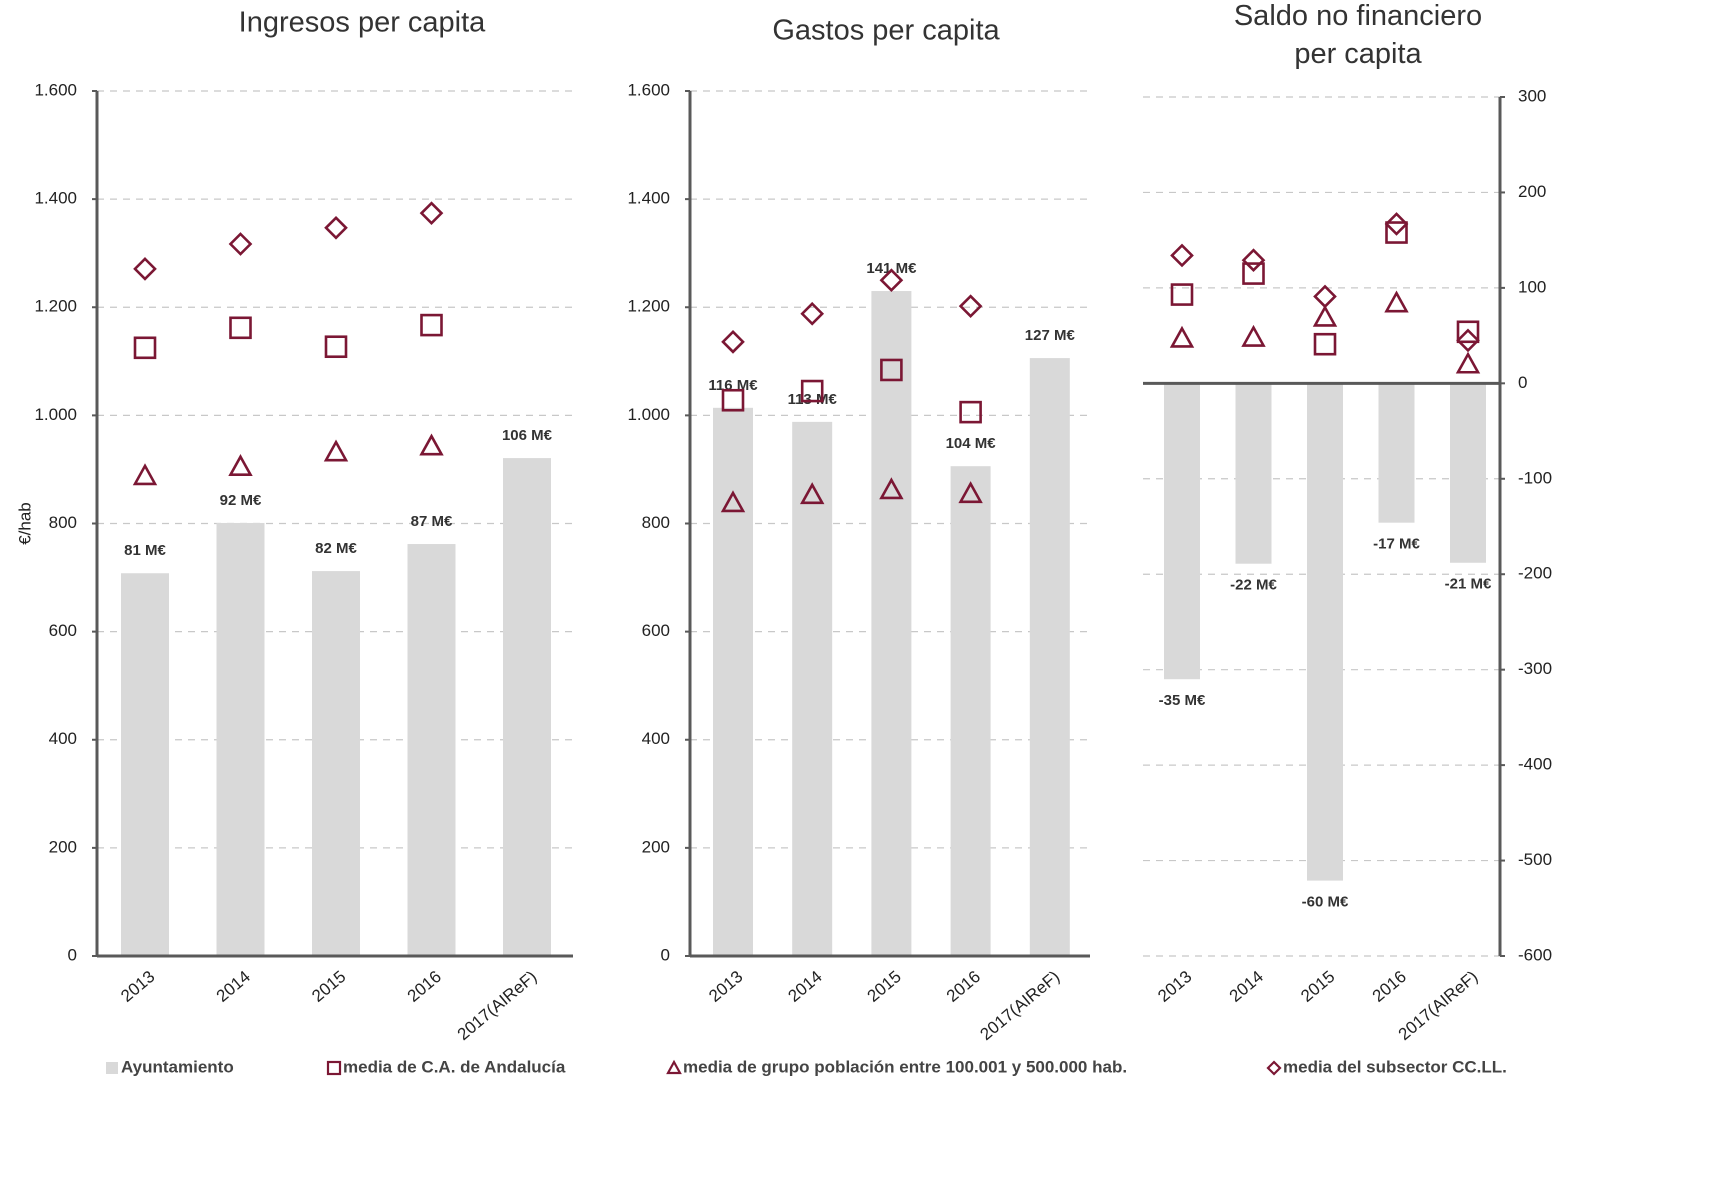 The image size is (1734, 1194). I want to click on bar-label: -21 M€, so click(1468, 584).